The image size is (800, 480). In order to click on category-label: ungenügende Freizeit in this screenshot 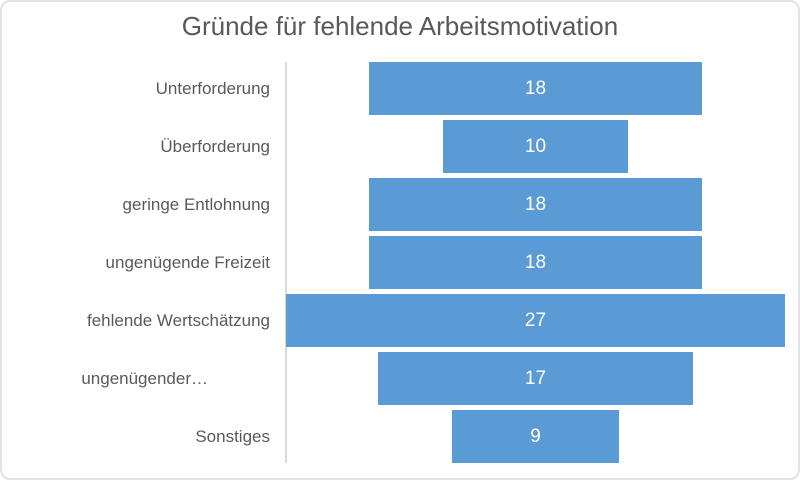, I will do `click(187, 262)`.